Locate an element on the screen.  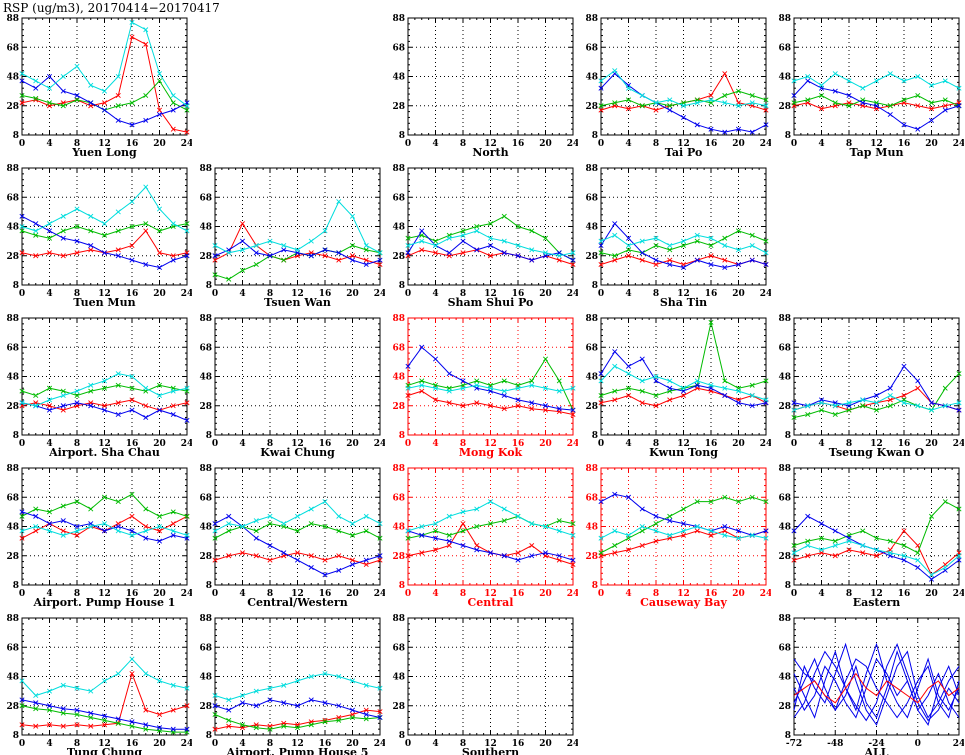
chart-title: Central is located at coordinates (491, 602).